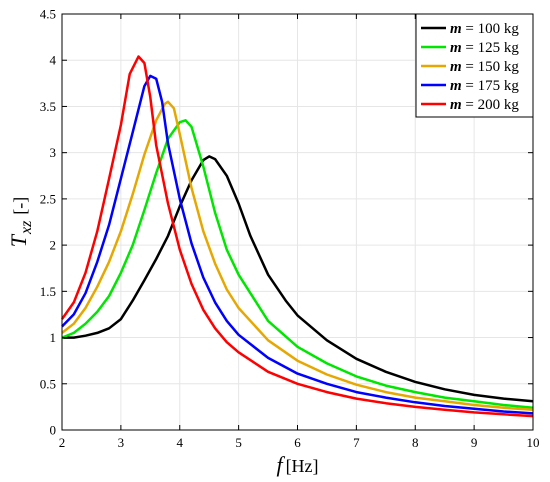 This screenshot has width=550, height=482. Describe the element at coordinates (491, 29) in the screenshot. I see `legend-value: = 100 kg` at that location.